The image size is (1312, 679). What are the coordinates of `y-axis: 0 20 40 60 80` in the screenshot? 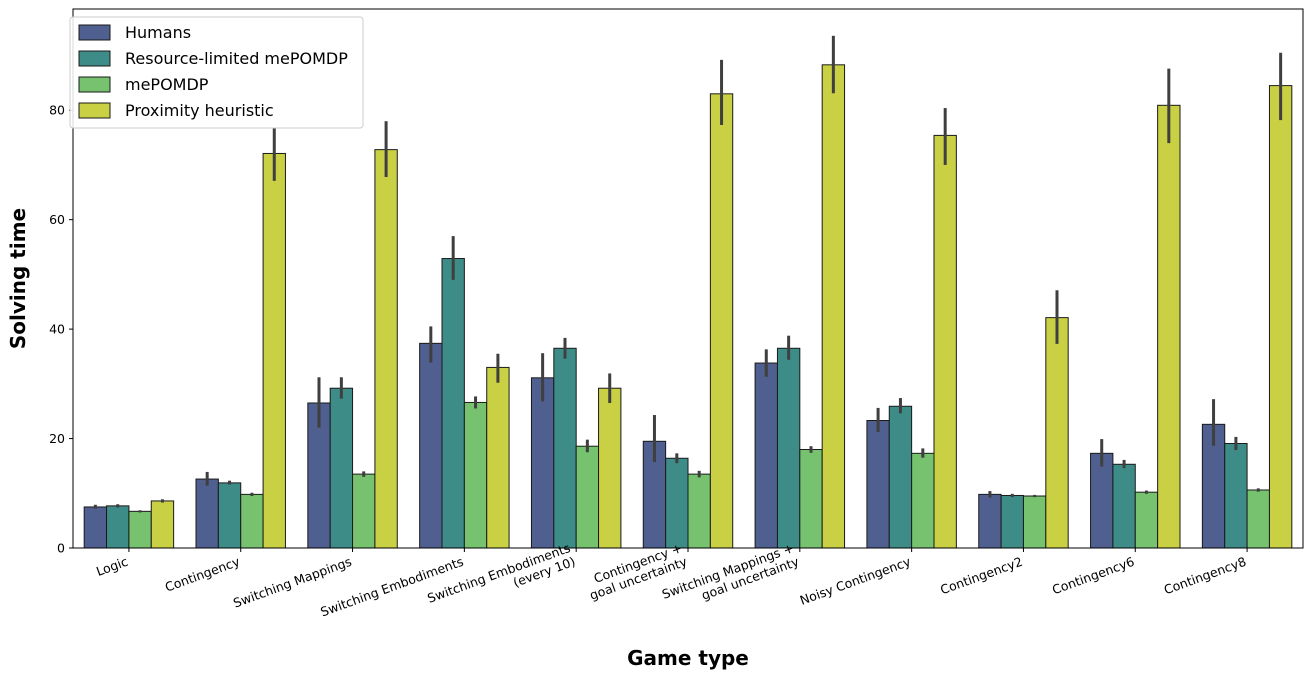 It's located at (61, 329).